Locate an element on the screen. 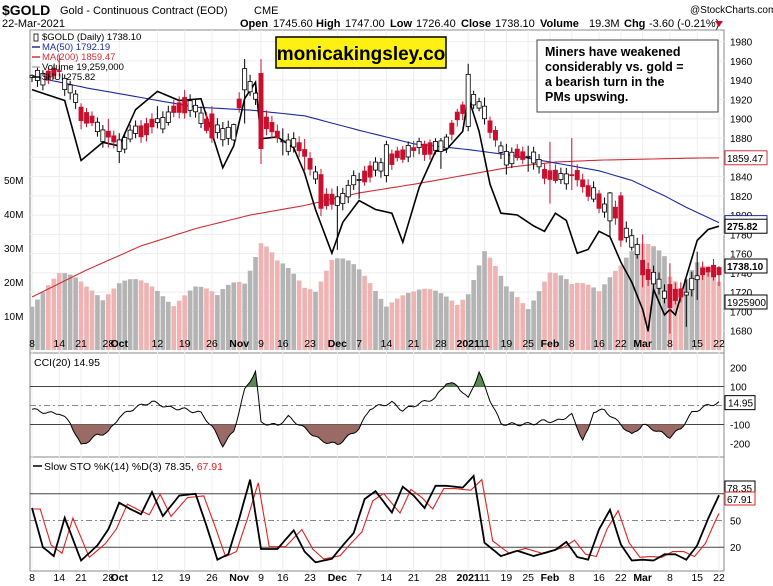 The height and width of the screenshot is (586, 773). price-tick-label: 1780 is located at coordinates (741, 235).